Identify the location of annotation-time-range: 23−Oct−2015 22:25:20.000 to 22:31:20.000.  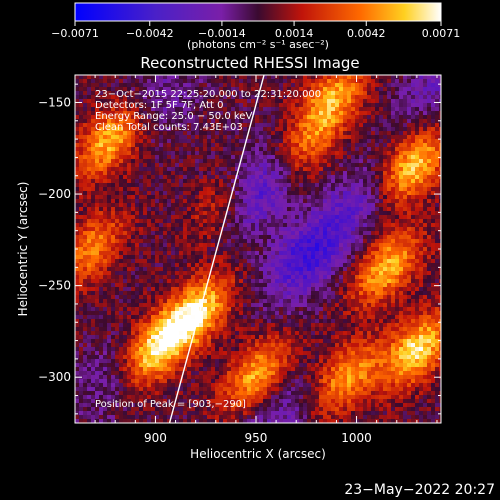
(208, 94).